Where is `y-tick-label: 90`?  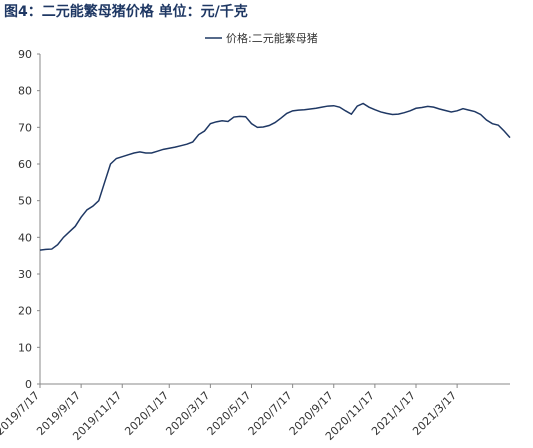
y-tick-label: 90 is located at coordinates (25, 54).